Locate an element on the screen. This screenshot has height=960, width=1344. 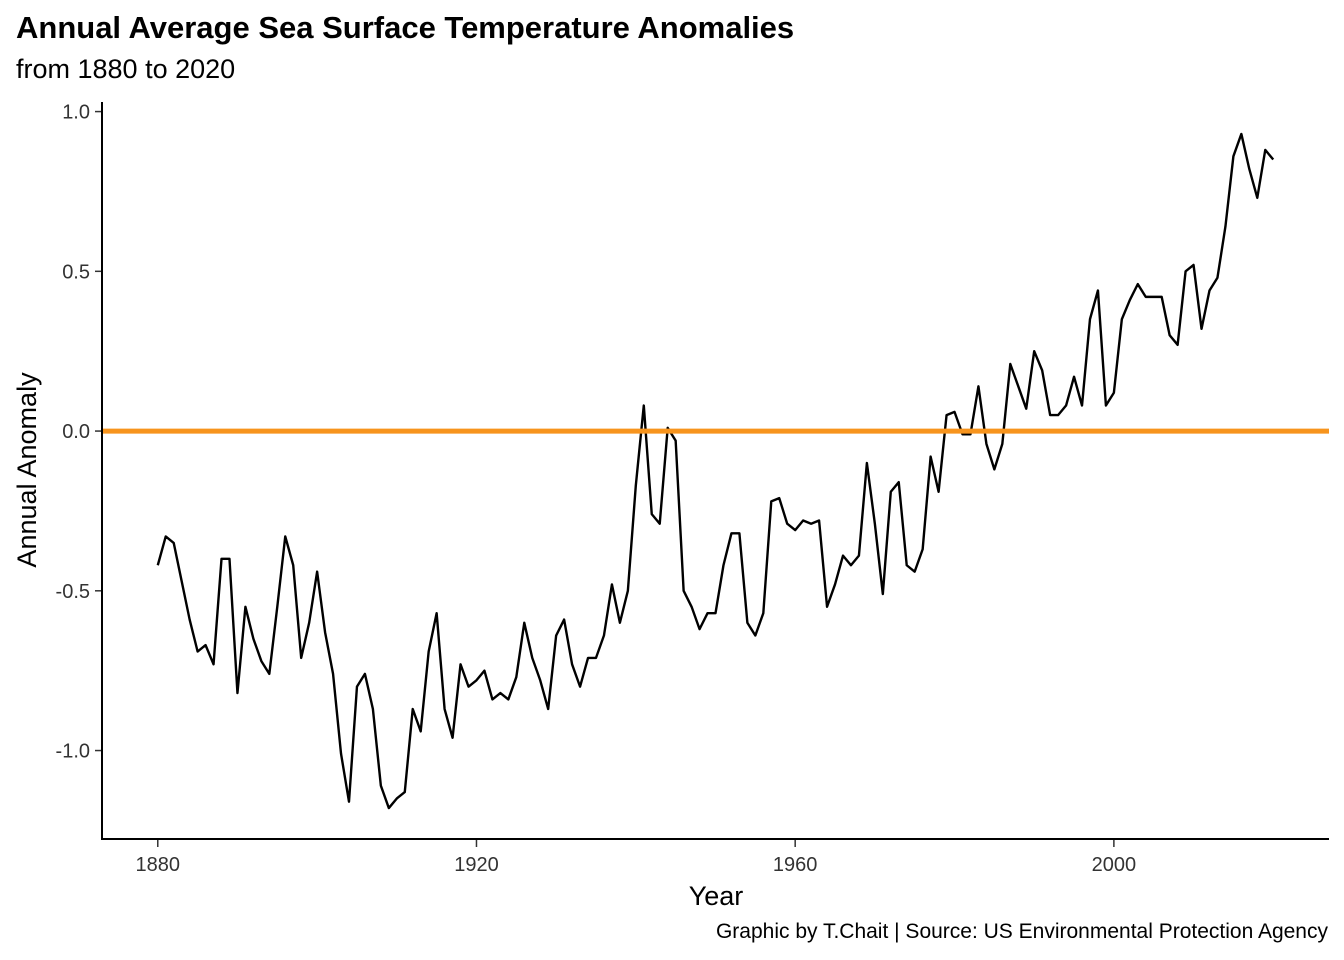
y-tick-label: -1.0 is located at coordinates (73, 752).